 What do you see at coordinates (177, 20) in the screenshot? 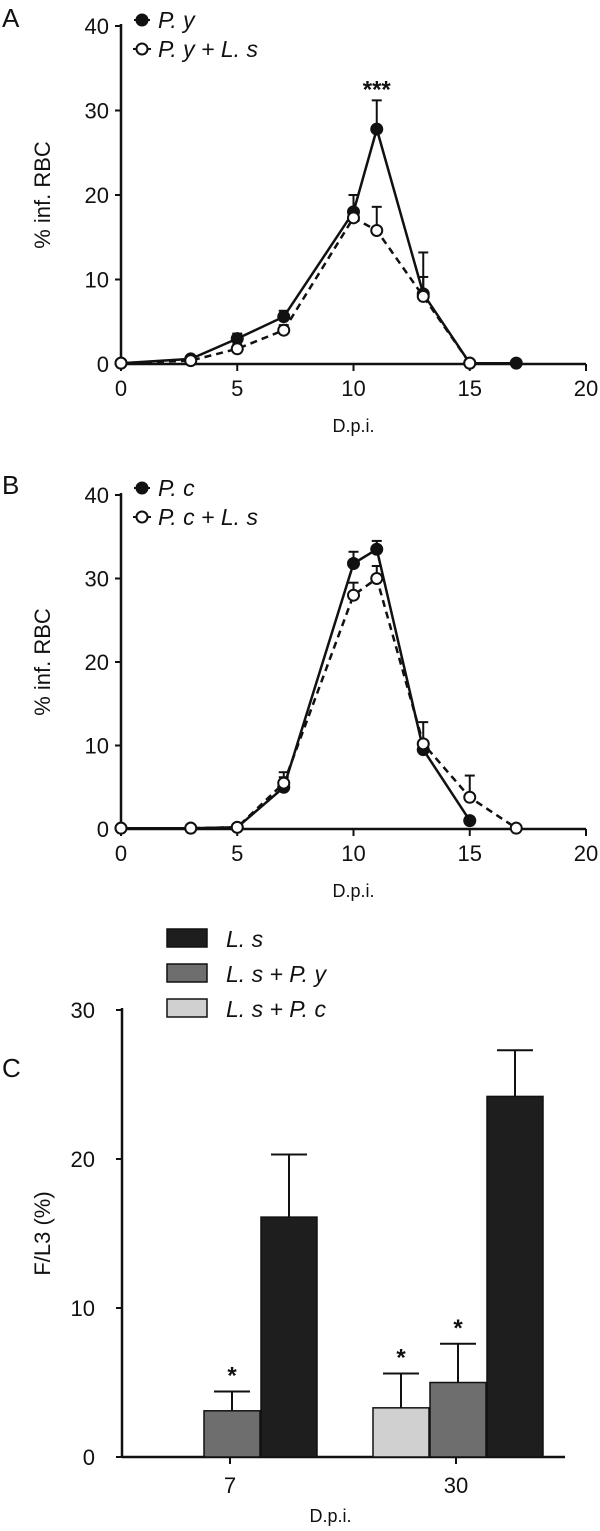
I see `legend-label: P. y` at bounding box center [177, 20].